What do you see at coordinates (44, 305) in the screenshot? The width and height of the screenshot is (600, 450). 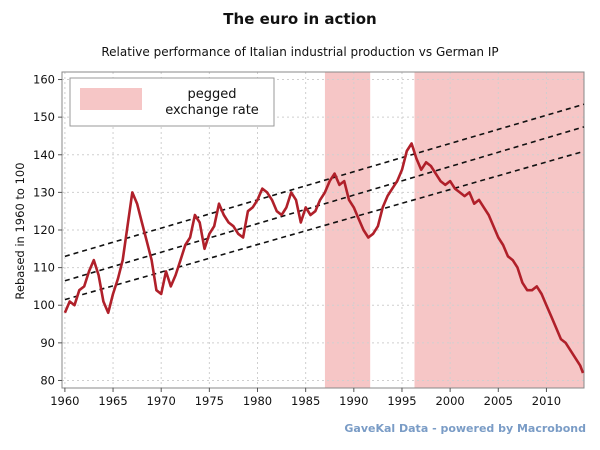 I see `y-tick-label-100: 100` at bounding box center [44, 305].